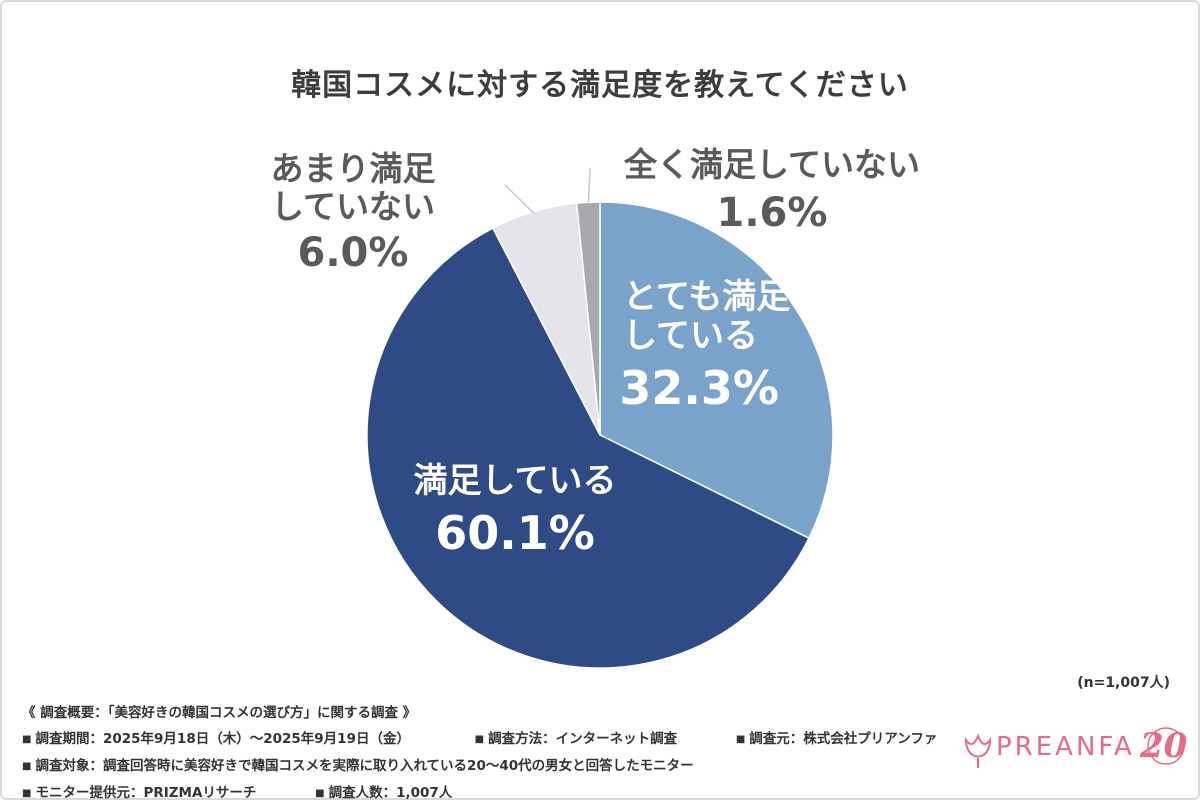  I want to click on label-text-line: あまり満足, so click(353, 168).